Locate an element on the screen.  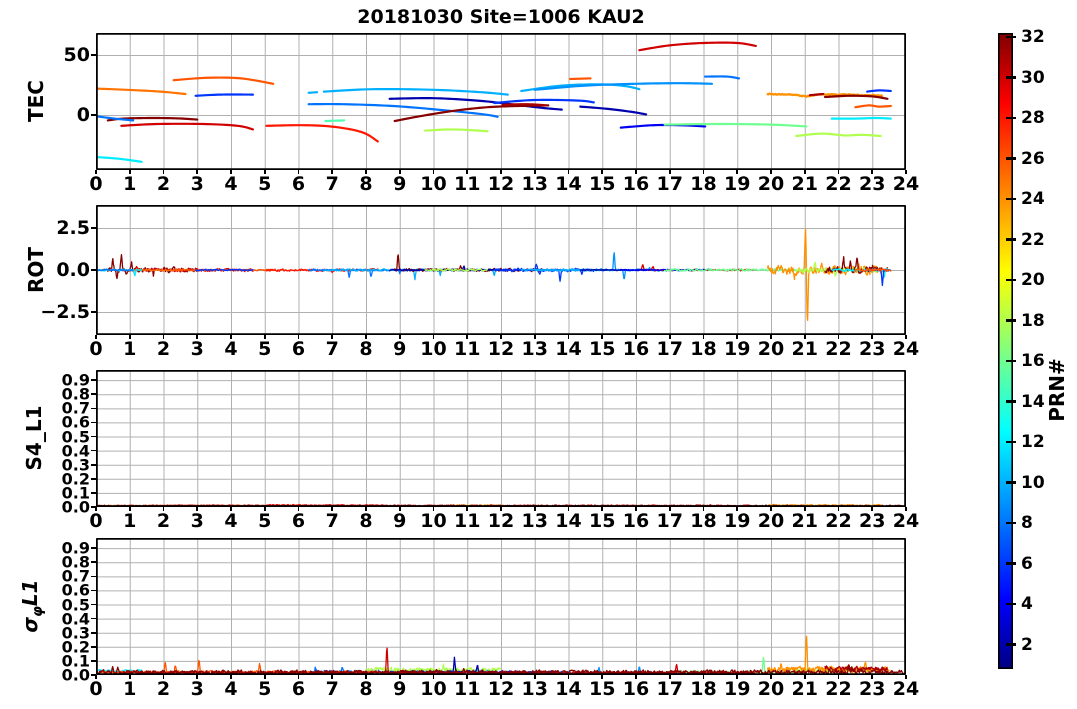
y-tick-label: 0.9 is located at coordinates (75, 380).